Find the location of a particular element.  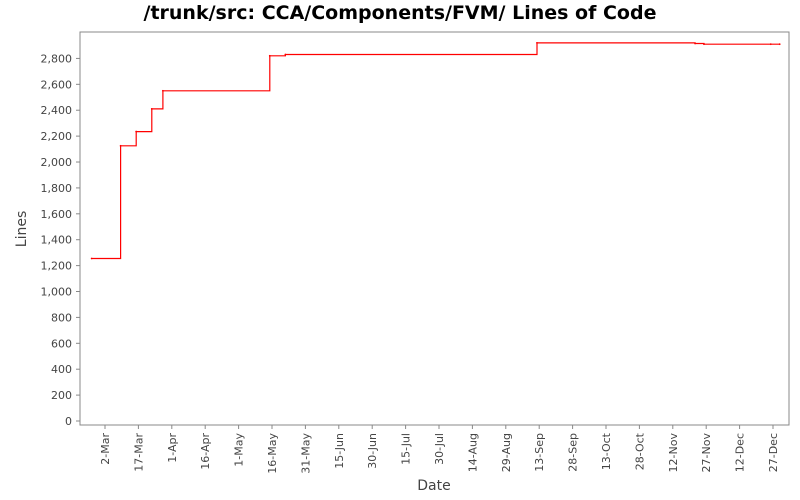

x-tick-label: 30-Jul is located at coordinates (439, 449).